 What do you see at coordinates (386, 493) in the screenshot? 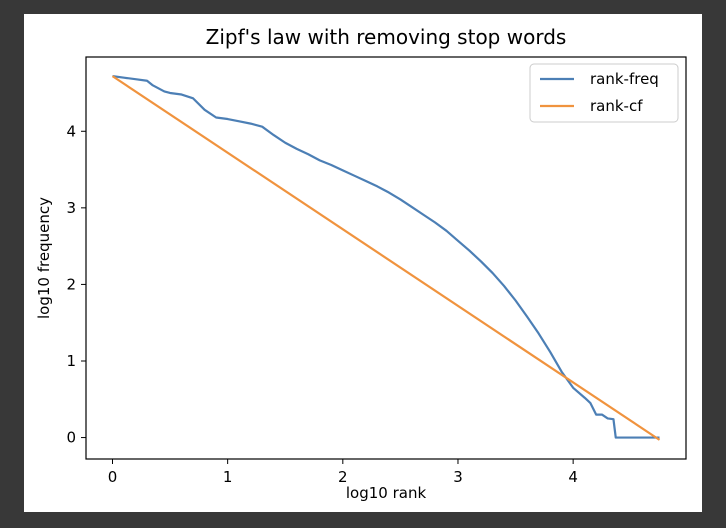
I see `x-axis-label: log10 rank` at bounding box center [386, 493].